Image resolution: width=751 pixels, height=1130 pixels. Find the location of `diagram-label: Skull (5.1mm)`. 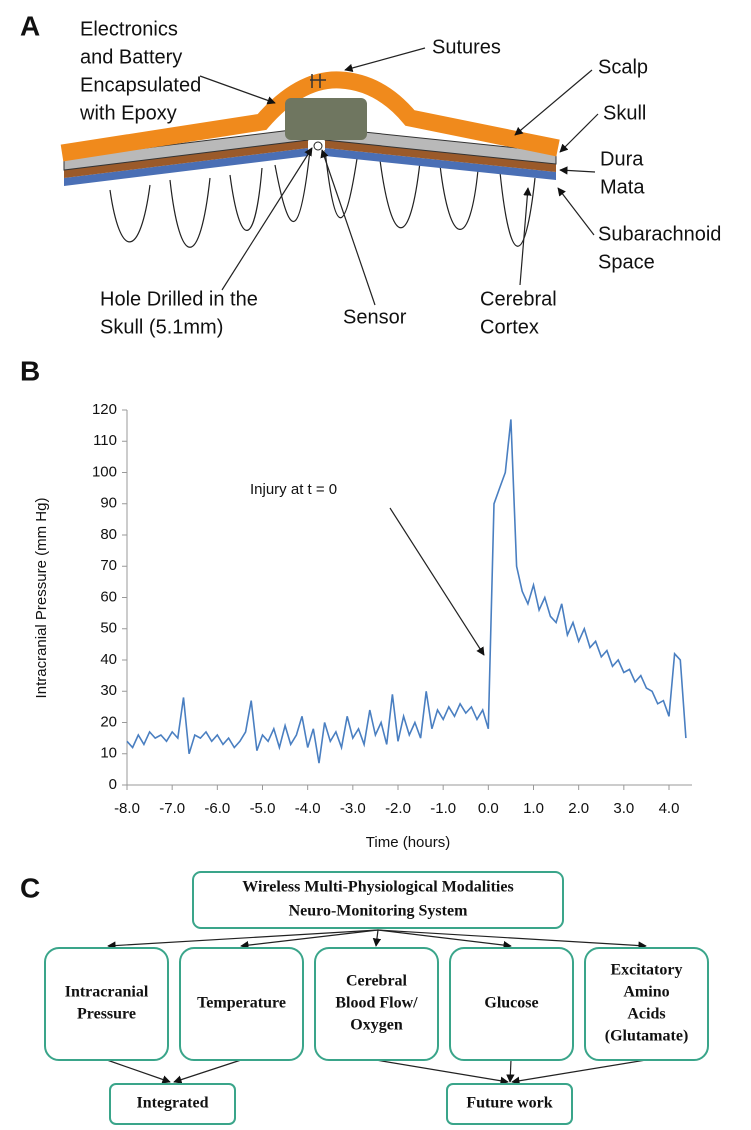

diagram-label: Skull (5.1mm) is located at coordinates (161, 327).